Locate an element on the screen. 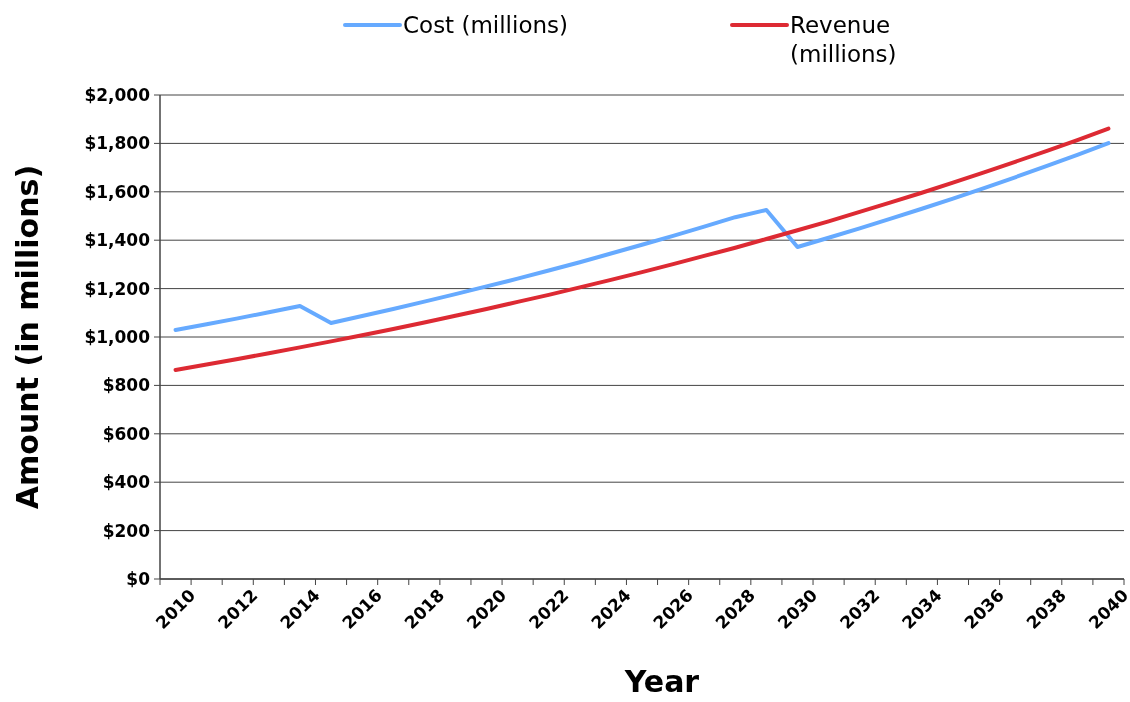 This screenshot has width=1130, height=702. y-tick-label: $1,200 is located at coordinates (117, 288).